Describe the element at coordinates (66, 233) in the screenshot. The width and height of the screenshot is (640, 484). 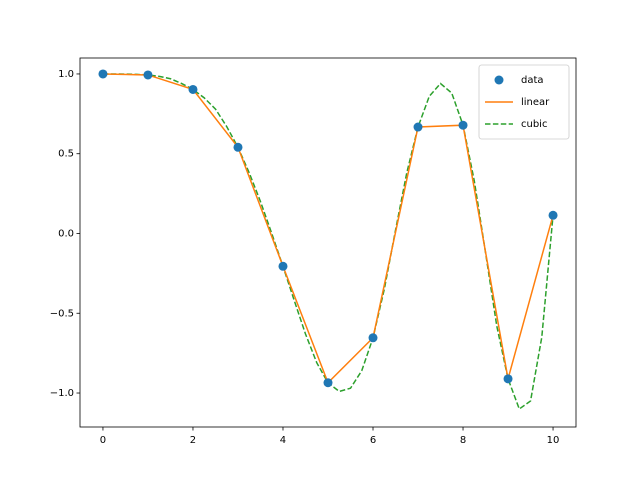
I see `y-tick-label: 0.0` at that location.